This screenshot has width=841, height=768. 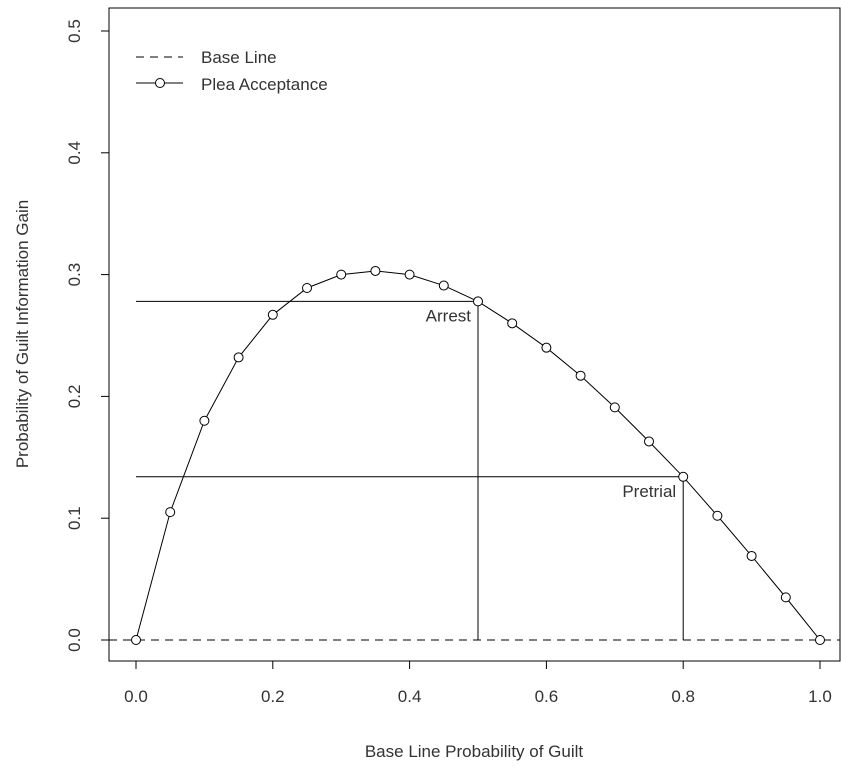 I want to click on y-tick-label: 0.4, so click(x=74, y=153).